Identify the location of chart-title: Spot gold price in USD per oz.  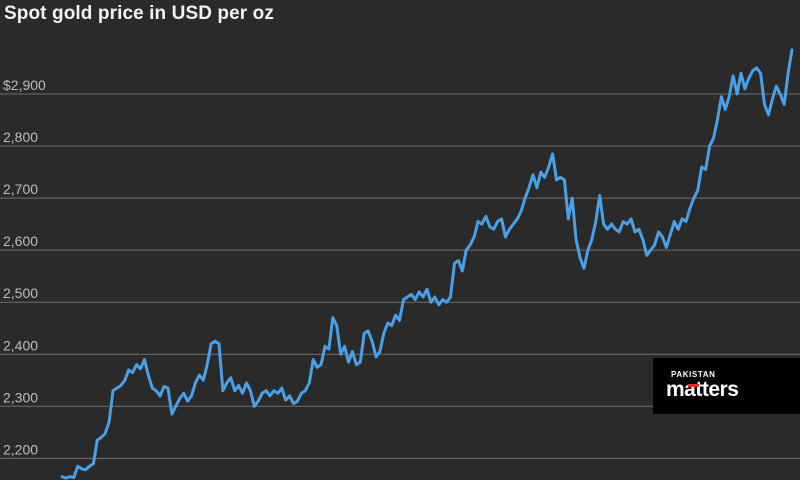
(139, 13).